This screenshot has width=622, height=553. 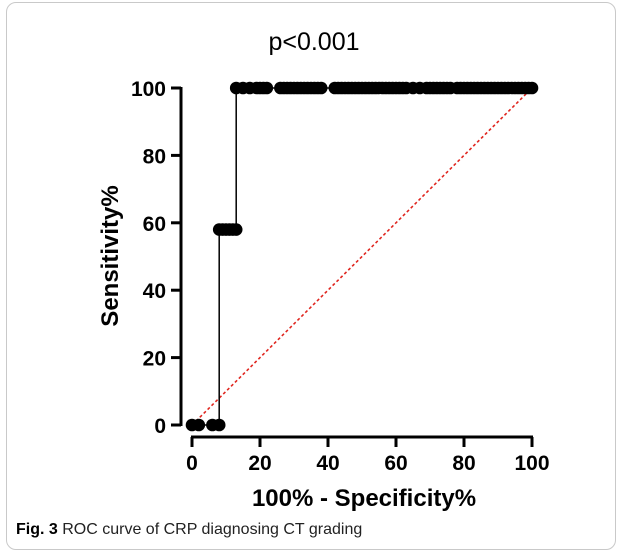 I want to click on x-tick-label: 60, so click(x=395, y=463).